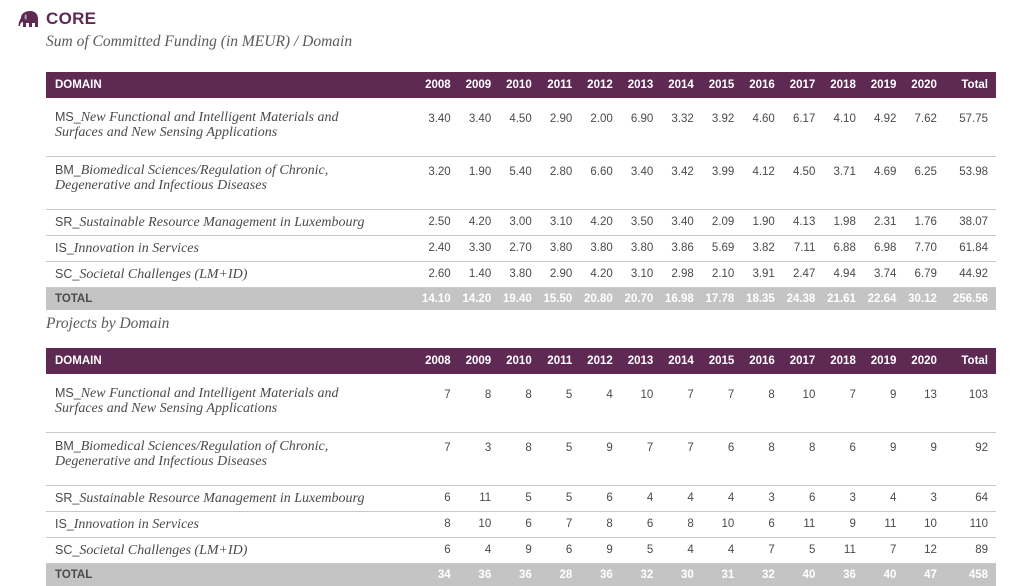 The height and width of the screenshot is (586, 1024). I want to click on value-cell: 3.92, so click(714, 130).